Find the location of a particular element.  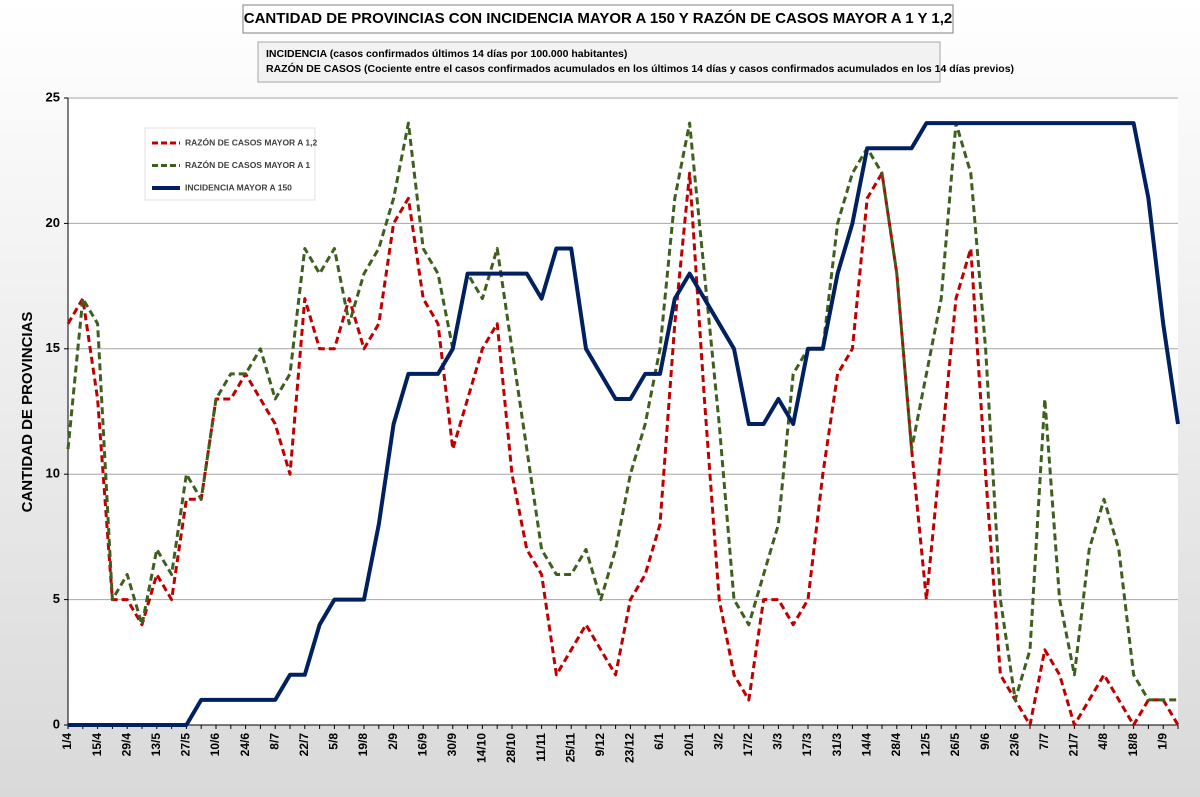

x-tick-label: 14/10 is located at coordinates (482, 748).